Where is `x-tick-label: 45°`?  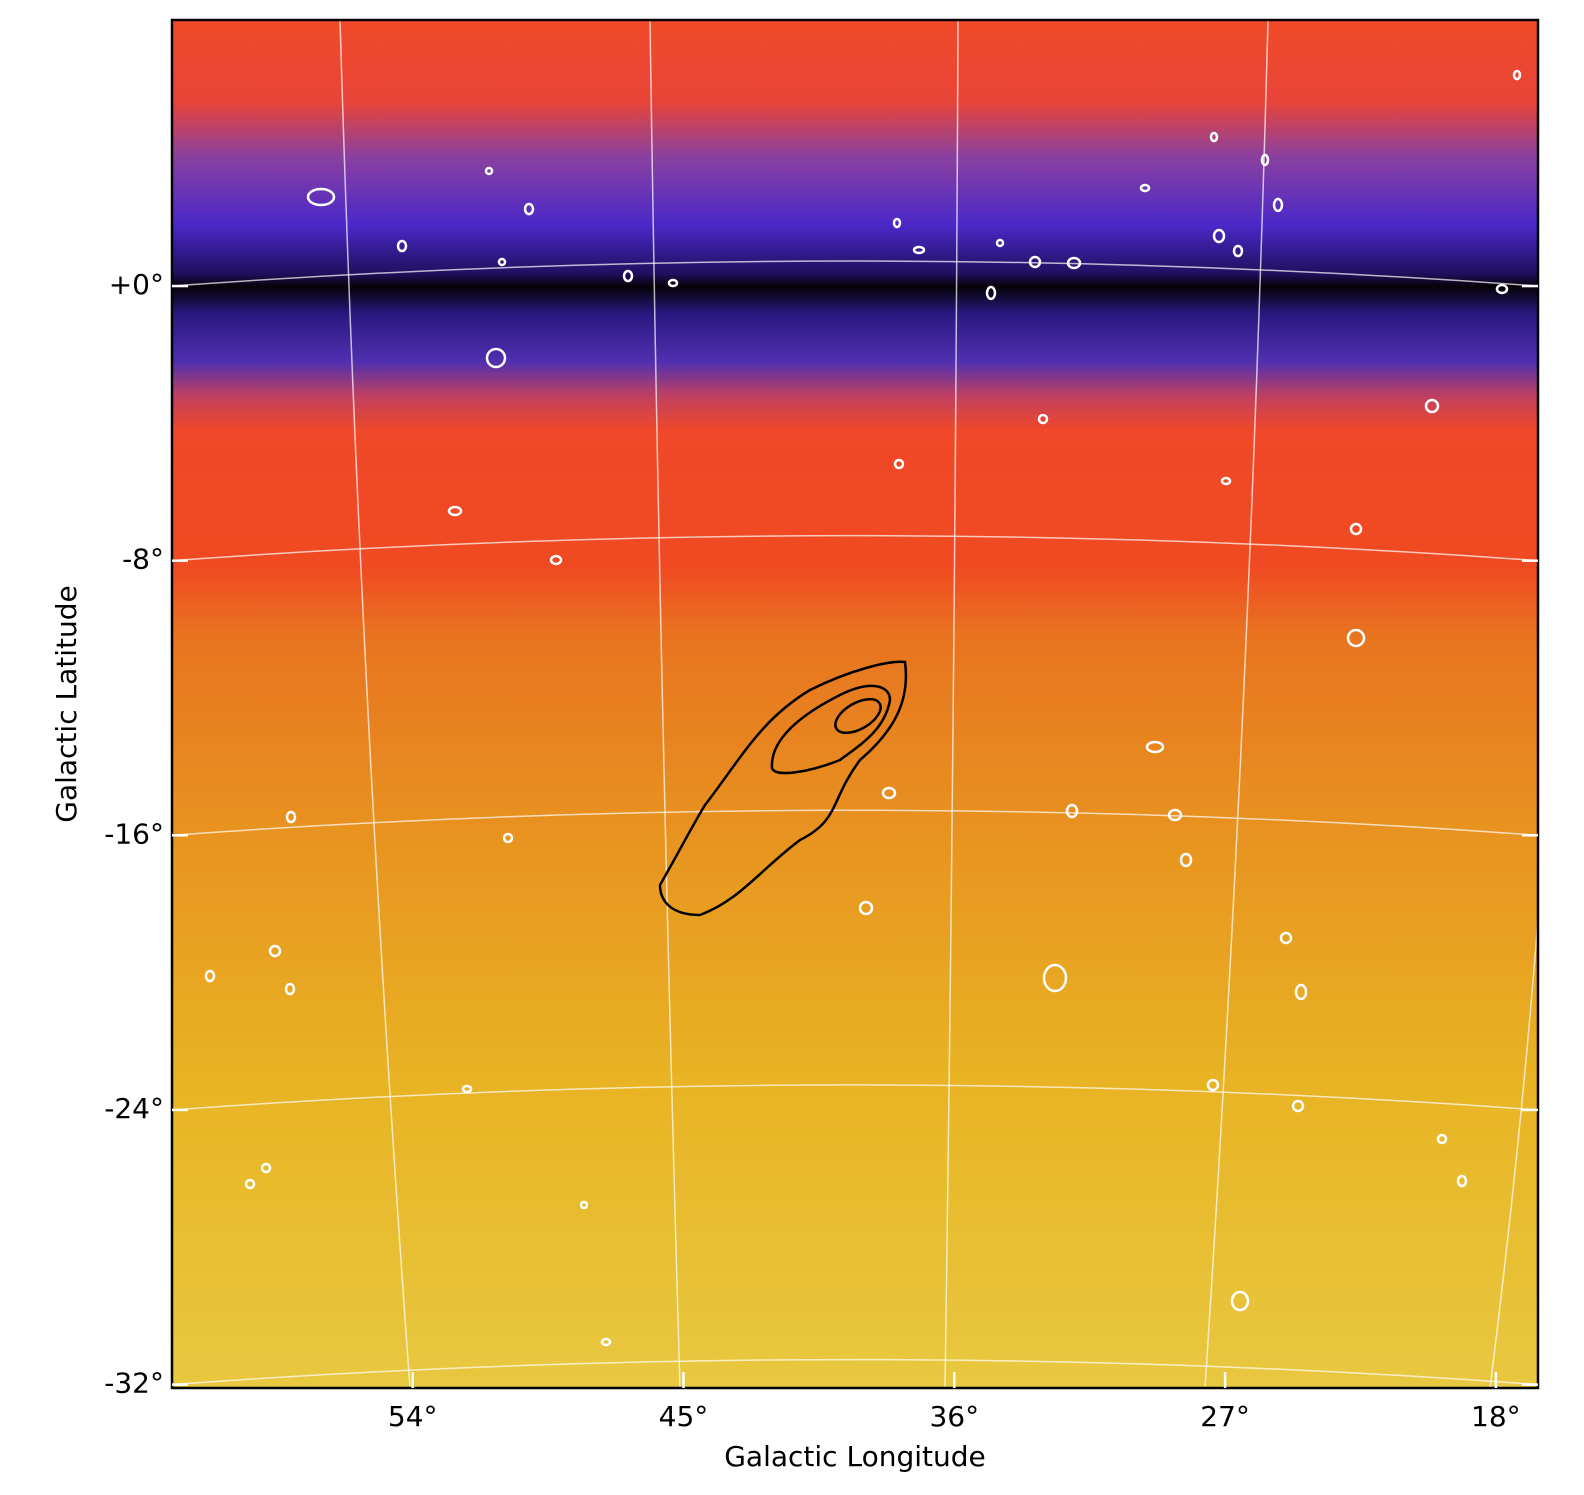 x-tick-label: 45° is located at coordinates (684, 1416).